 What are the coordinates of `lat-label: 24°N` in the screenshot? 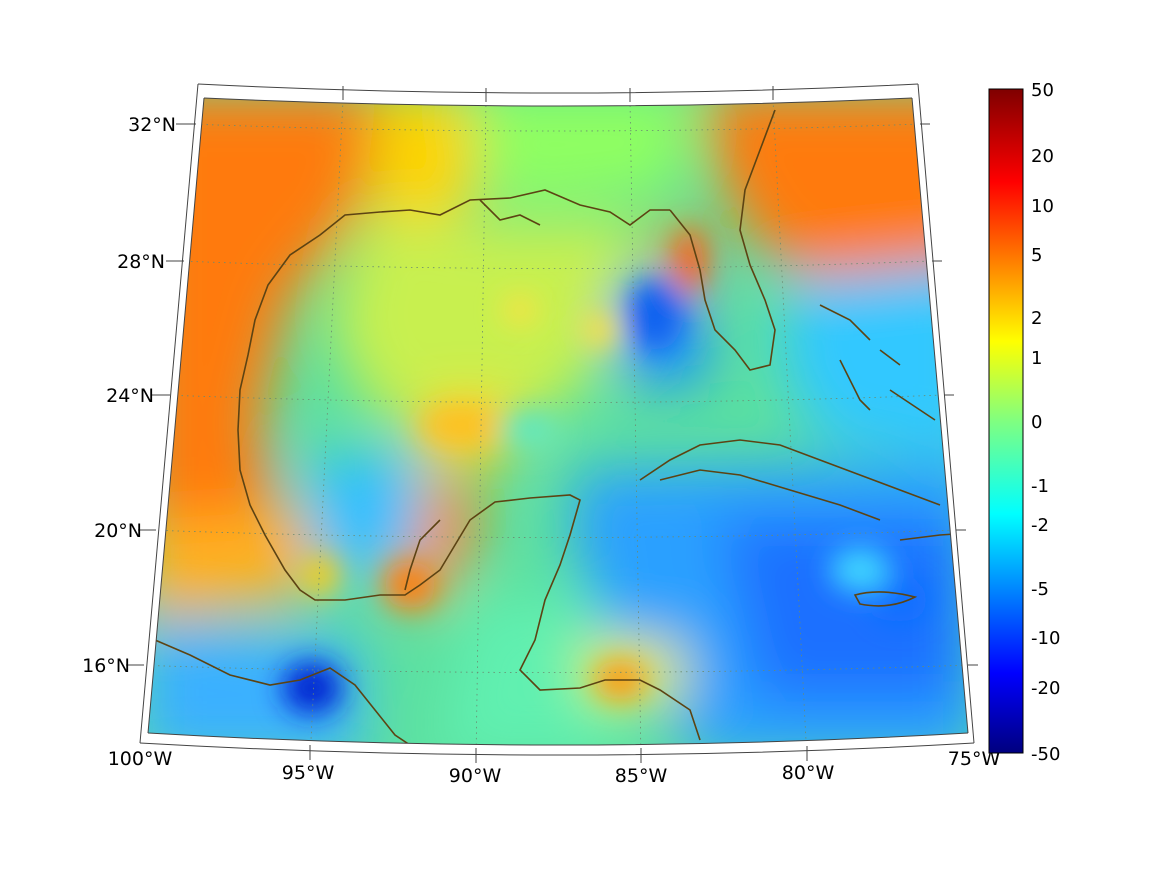 It's located at (130, 396).